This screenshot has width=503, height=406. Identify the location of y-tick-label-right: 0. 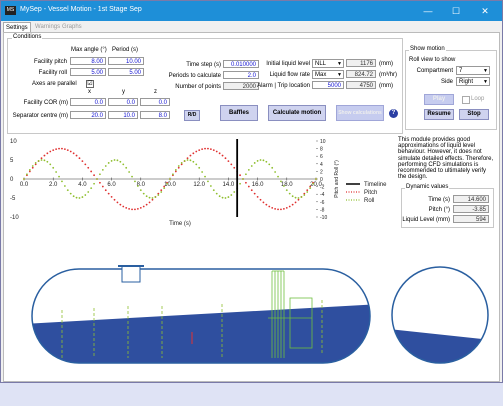
(321, 180).